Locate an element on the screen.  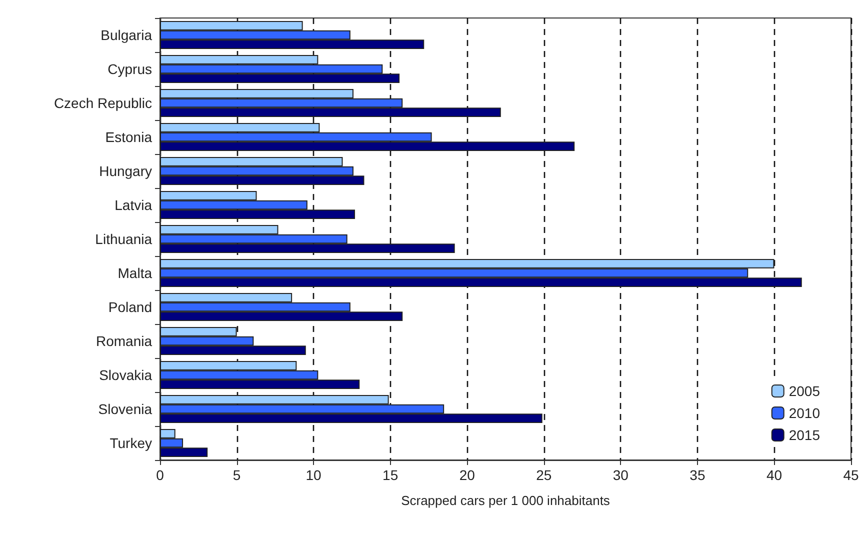
x-tick-label: 10 is located at coordinates (314, 475).